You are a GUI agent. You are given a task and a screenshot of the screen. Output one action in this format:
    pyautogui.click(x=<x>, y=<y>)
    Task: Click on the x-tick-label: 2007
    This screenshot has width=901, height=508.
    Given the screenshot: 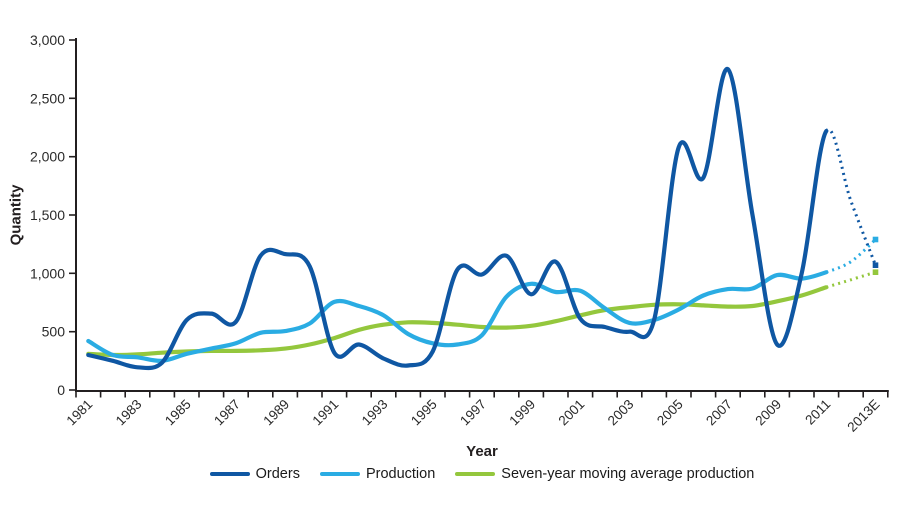 What is the action you would take?
    pyautogui.click(x=719, y=413)
    